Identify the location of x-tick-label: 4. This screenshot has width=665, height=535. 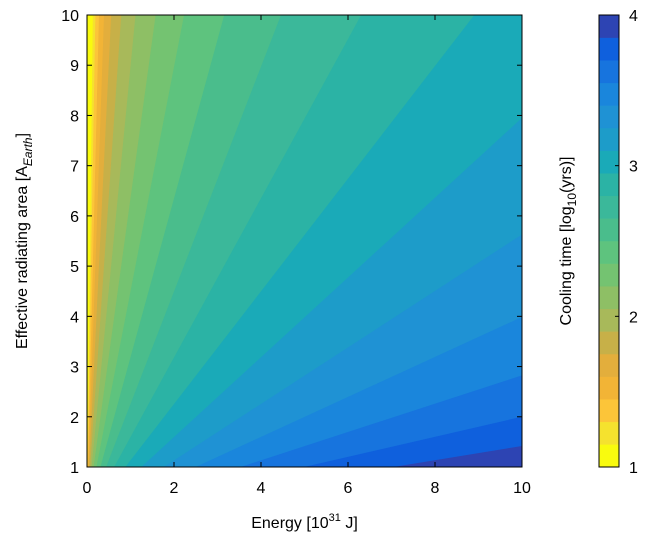
(261, 488).